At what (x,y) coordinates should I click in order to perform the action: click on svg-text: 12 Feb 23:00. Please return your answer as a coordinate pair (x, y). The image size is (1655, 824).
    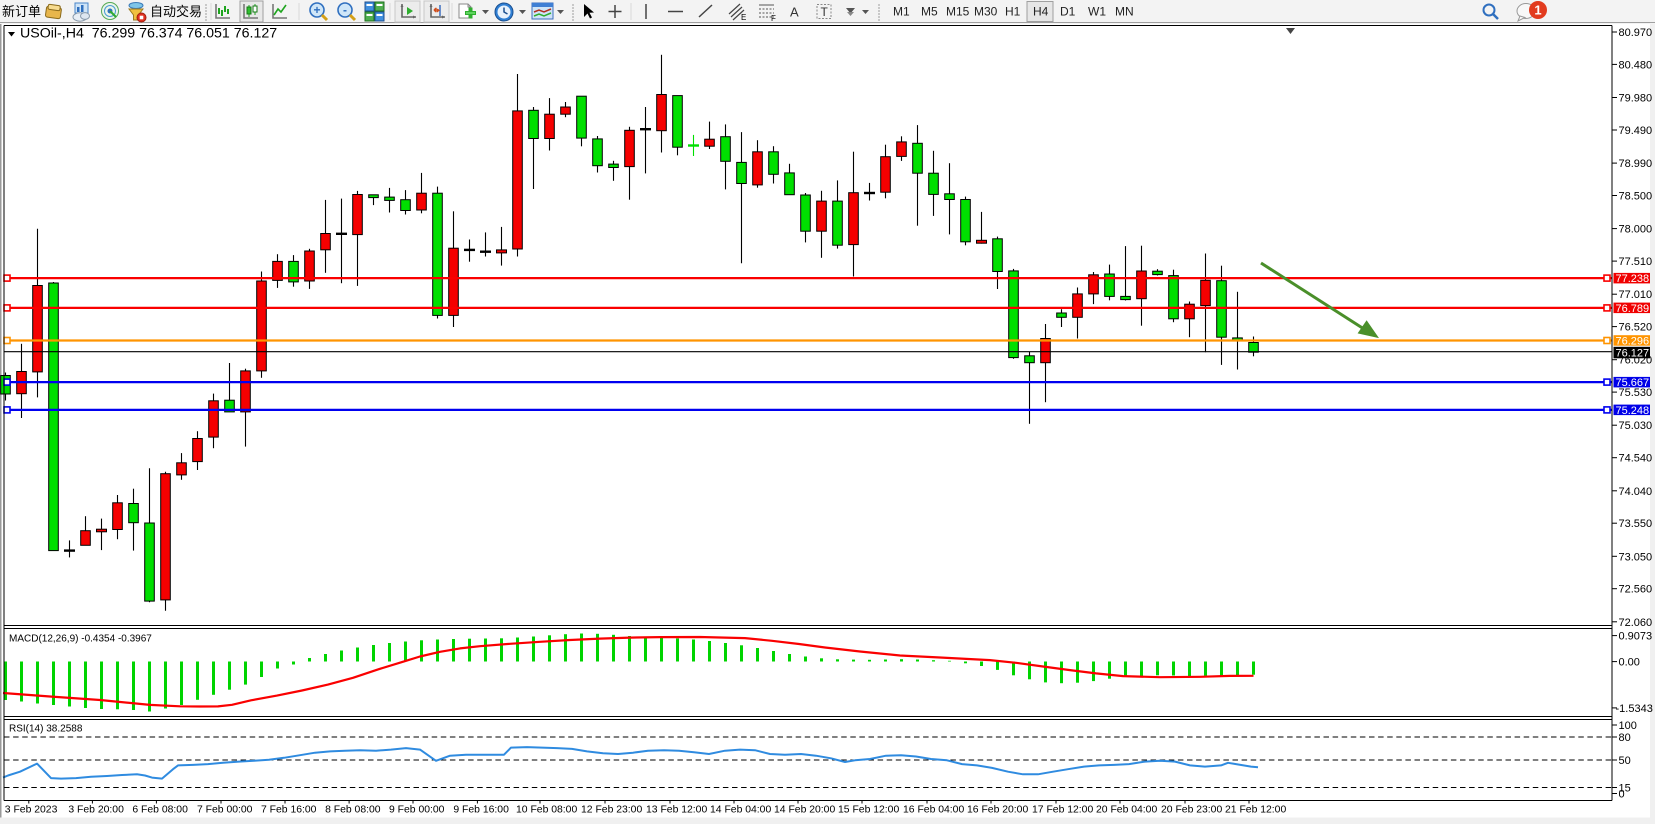
    Looking at the image, I should click on (611, 810).